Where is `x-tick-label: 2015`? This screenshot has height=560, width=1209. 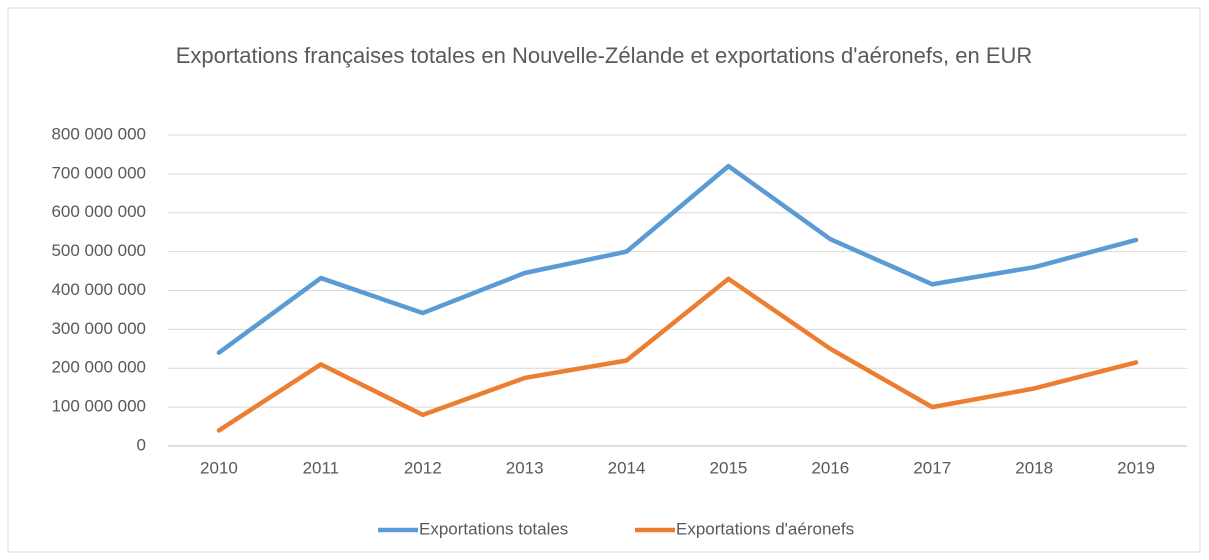
x-tick-label: 2015 is located at coordinates (729, 467).